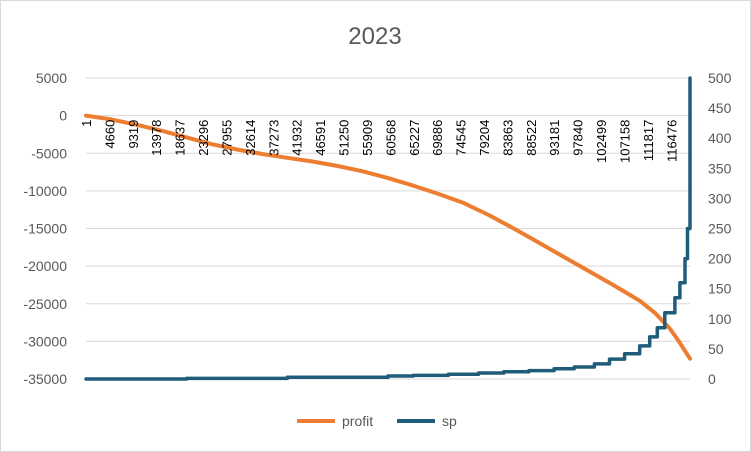 The height and width of the screenshot is (452, 751). Describe the element at coordinates (45, 266) in the screenshot. I see `left-axis-tick-label: -20000` at that location.